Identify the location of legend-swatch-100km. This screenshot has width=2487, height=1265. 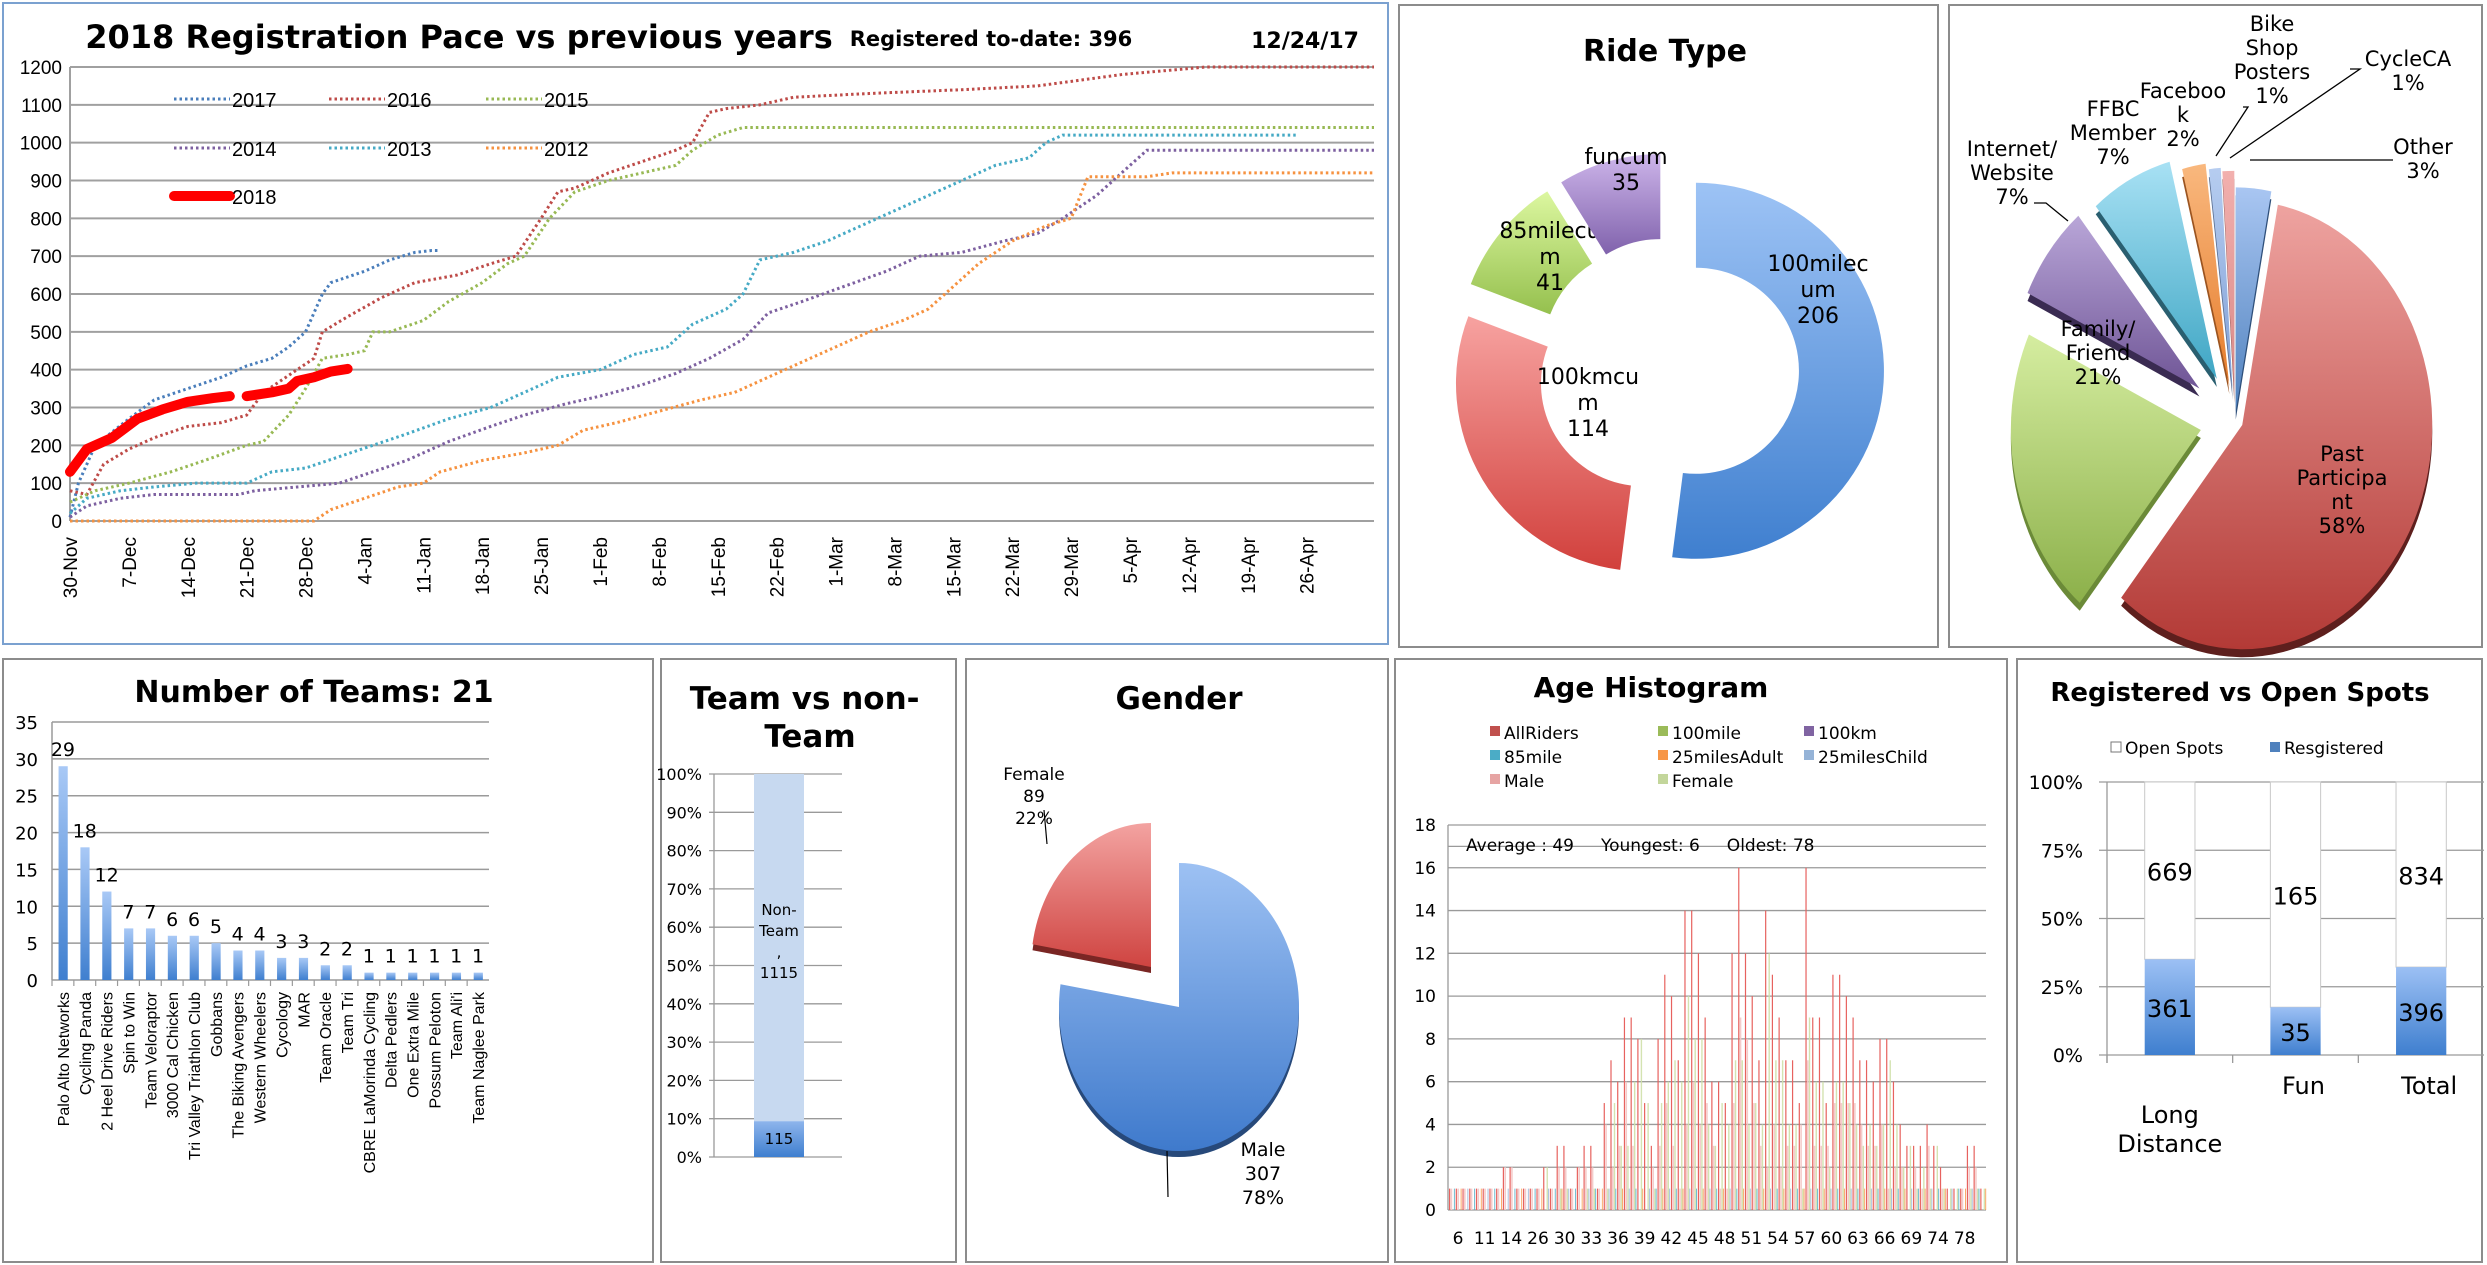
(1809, 731).